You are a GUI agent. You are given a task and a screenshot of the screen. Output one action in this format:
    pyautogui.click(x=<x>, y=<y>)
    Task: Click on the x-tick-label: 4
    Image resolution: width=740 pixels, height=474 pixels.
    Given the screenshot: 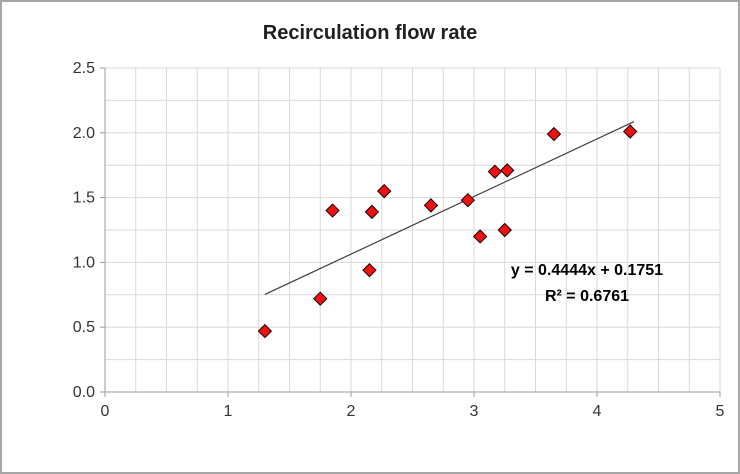 What is the action you would take?
    pyautogui.click(x=597, y=411)
    